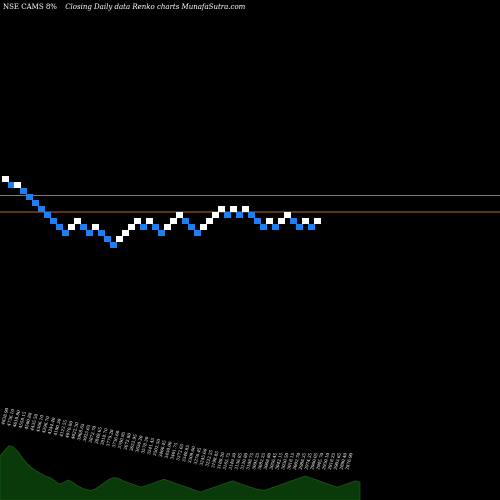 The height and width of the screenshot is (500, 500). What do you see at coordinates (161, 212) in the screenshot?
I see `renko-bricks` at bounding box center [161, 212].